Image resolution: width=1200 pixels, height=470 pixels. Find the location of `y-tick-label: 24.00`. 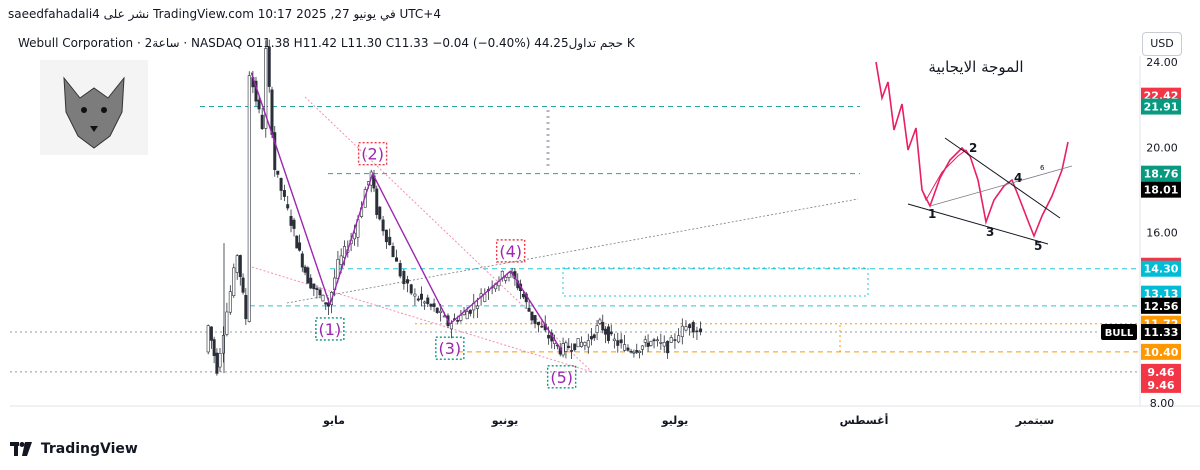

y-tick-label: 24.00 is located at coordinates (1162, 62).